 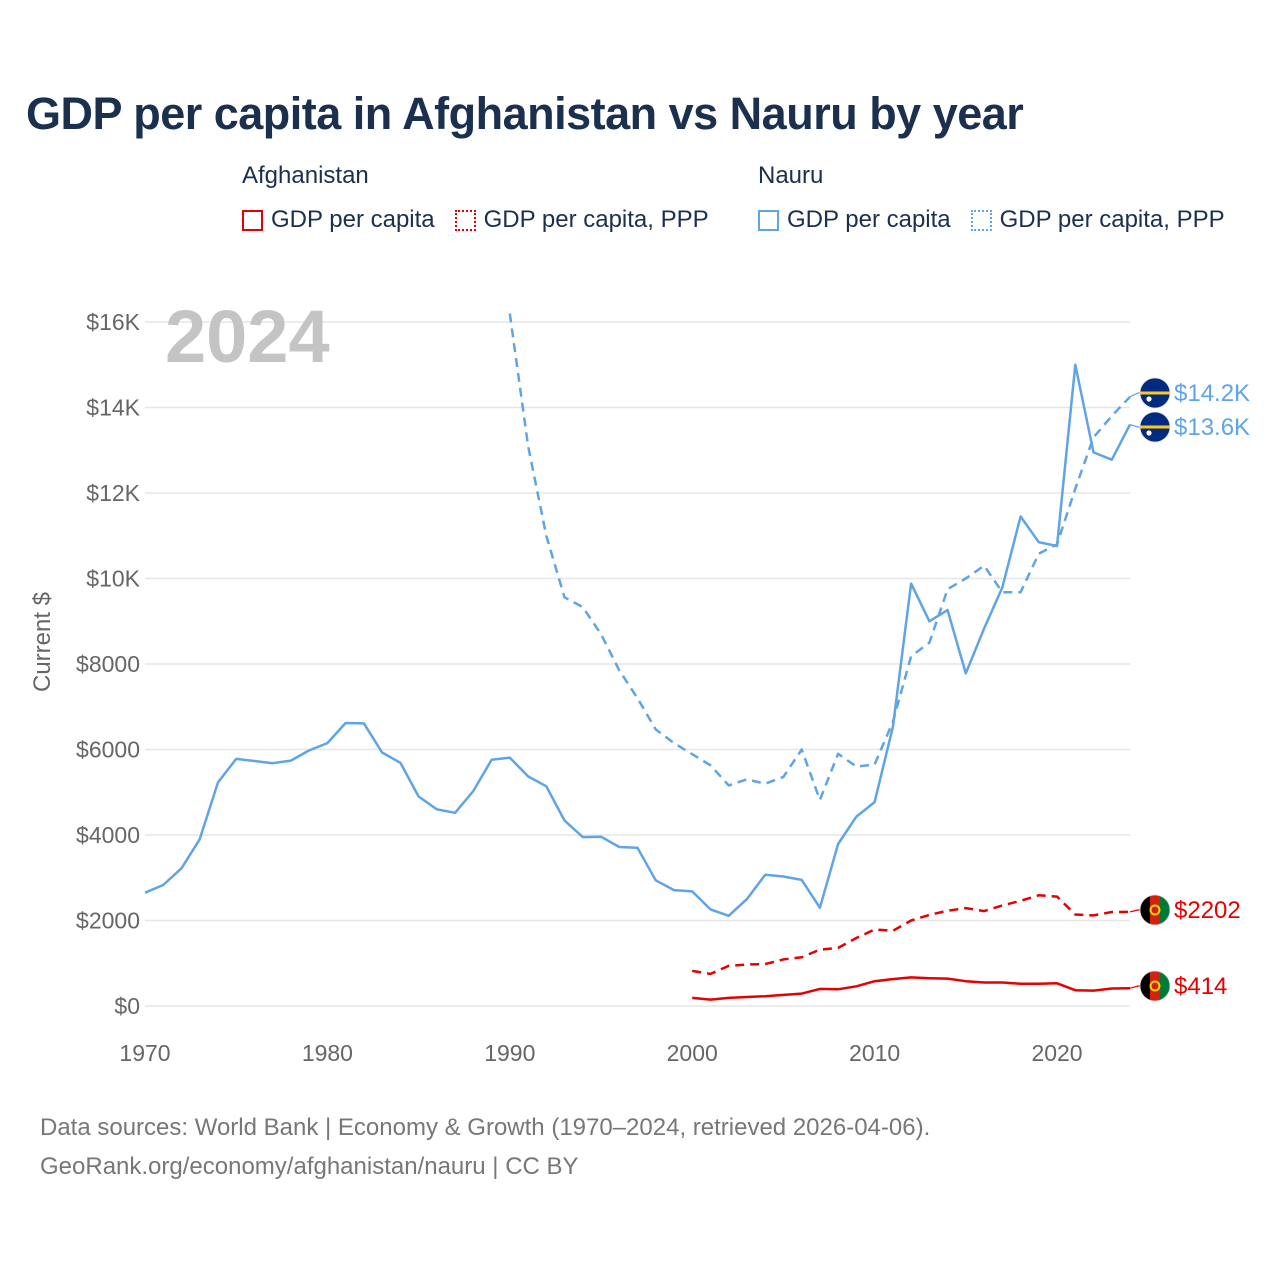 I want to click on y-tick-label: $0, so click(x=127, y=1006).